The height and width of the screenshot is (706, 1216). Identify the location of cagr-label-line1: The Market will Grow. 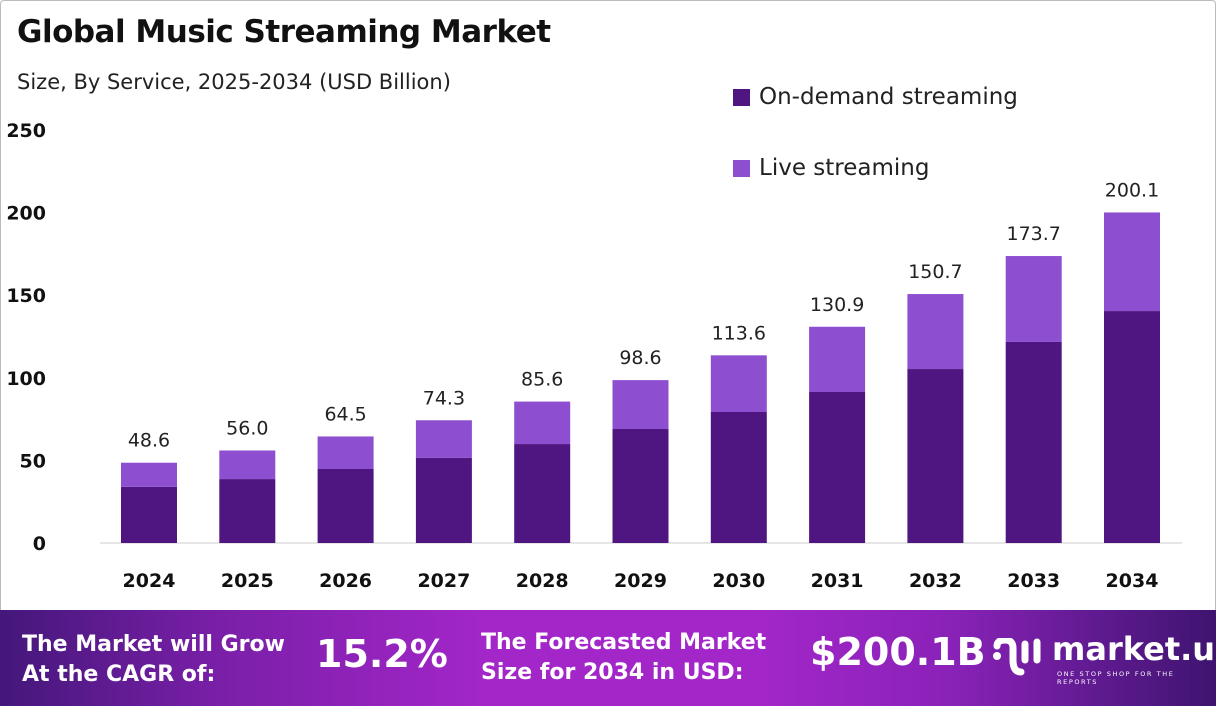
(153, 644).